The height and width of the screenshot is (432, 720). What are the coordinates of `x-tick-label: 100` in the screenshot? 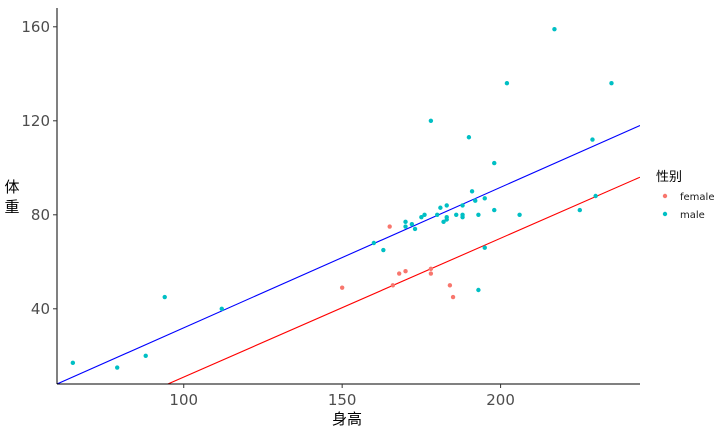 It's located at (183, 400).